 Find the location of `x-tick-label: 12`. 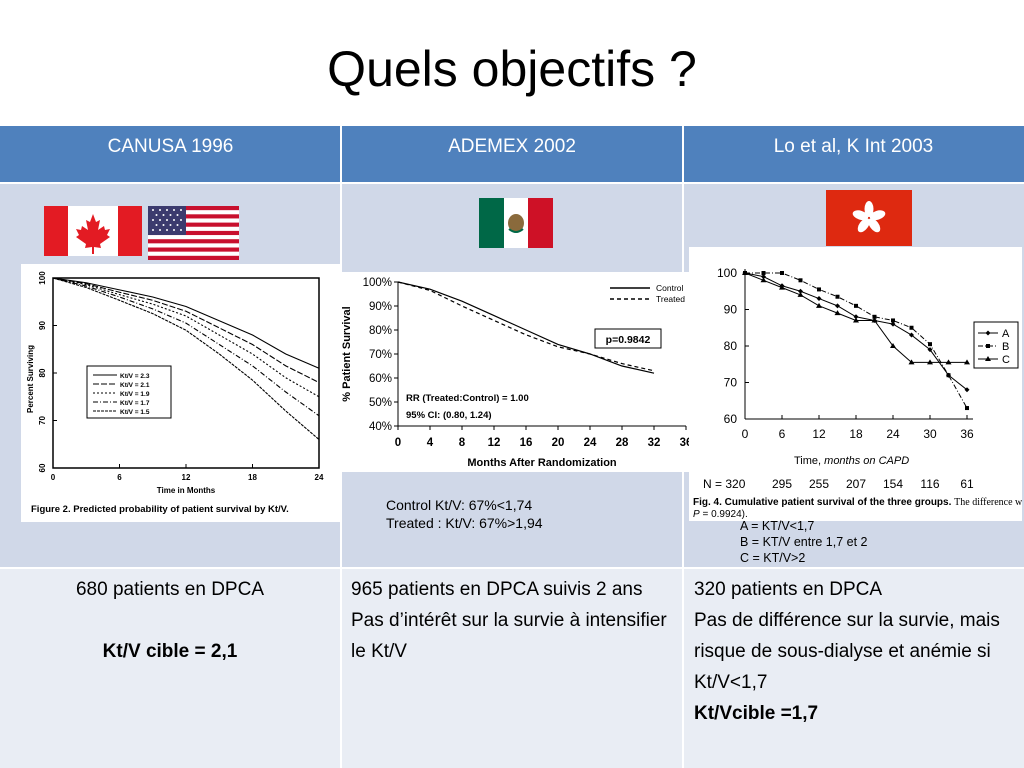

x-tick-label: 12 is located at coordinates (186, 477).